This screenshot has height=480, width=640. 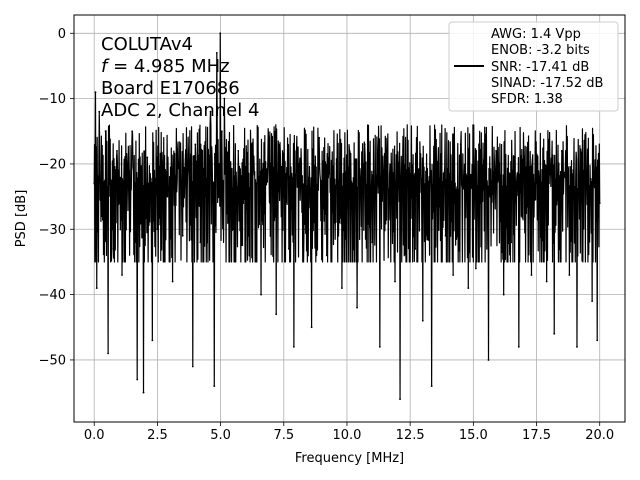 I want to click on x-tick-label: 7.5, so click(x=283, y=435).